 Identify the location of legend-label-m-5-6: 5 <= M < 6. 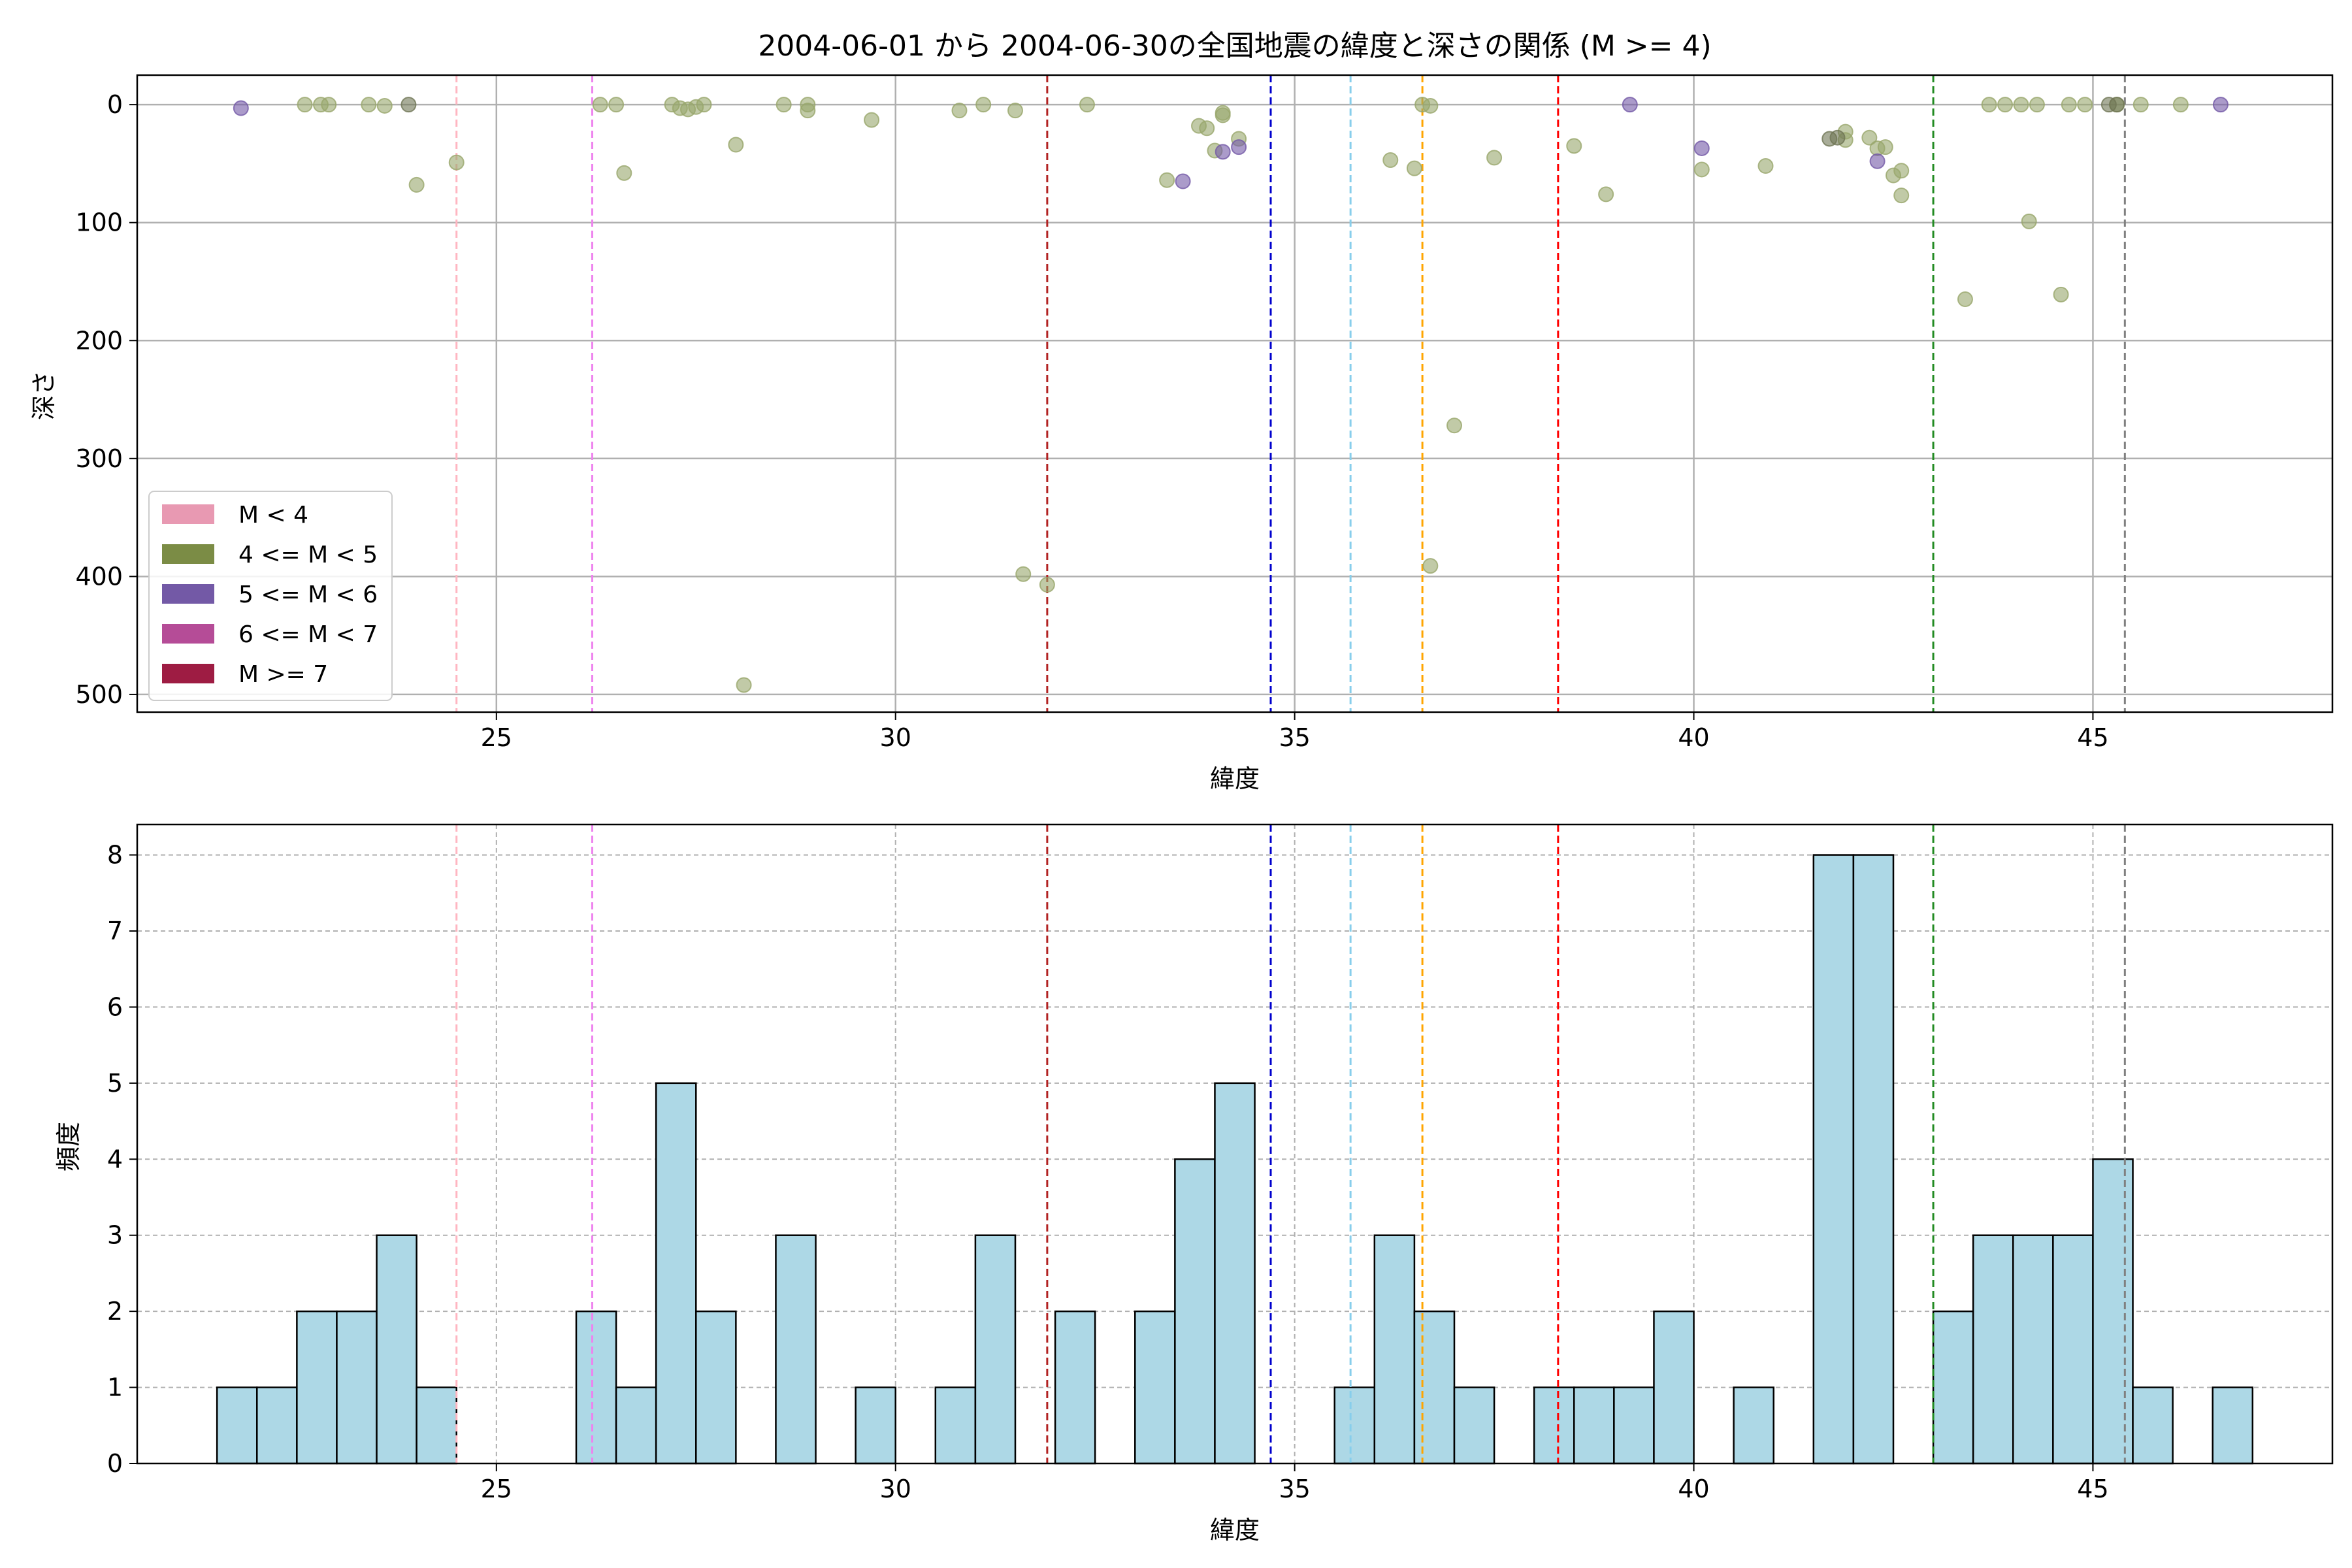
(308, 594).